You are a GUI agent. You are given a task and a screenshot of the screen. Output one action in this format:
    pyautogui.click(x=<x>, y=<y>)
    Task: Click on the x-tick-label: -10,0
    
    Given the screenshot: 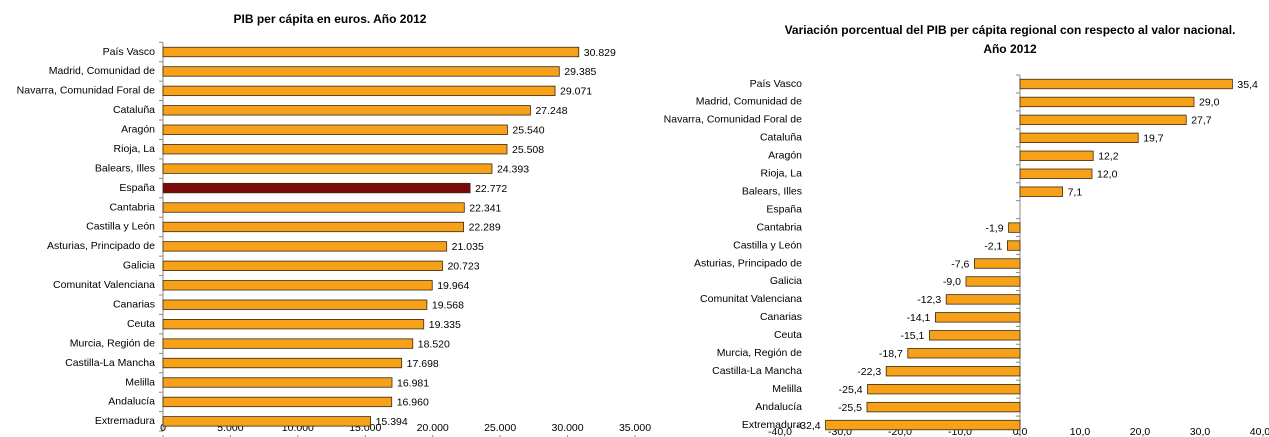 What is the action you would take?
    pyautogui.click(x=960, y=431)
    